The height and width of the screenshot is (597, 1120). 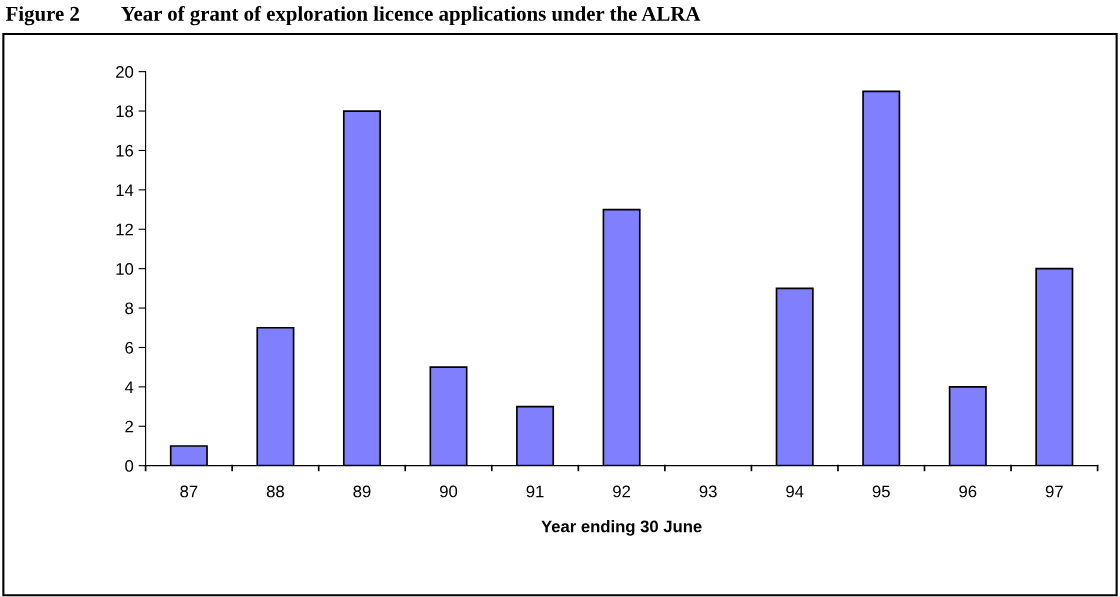 I want to click on y-tick-label: 12, so click(x=124, y=229).